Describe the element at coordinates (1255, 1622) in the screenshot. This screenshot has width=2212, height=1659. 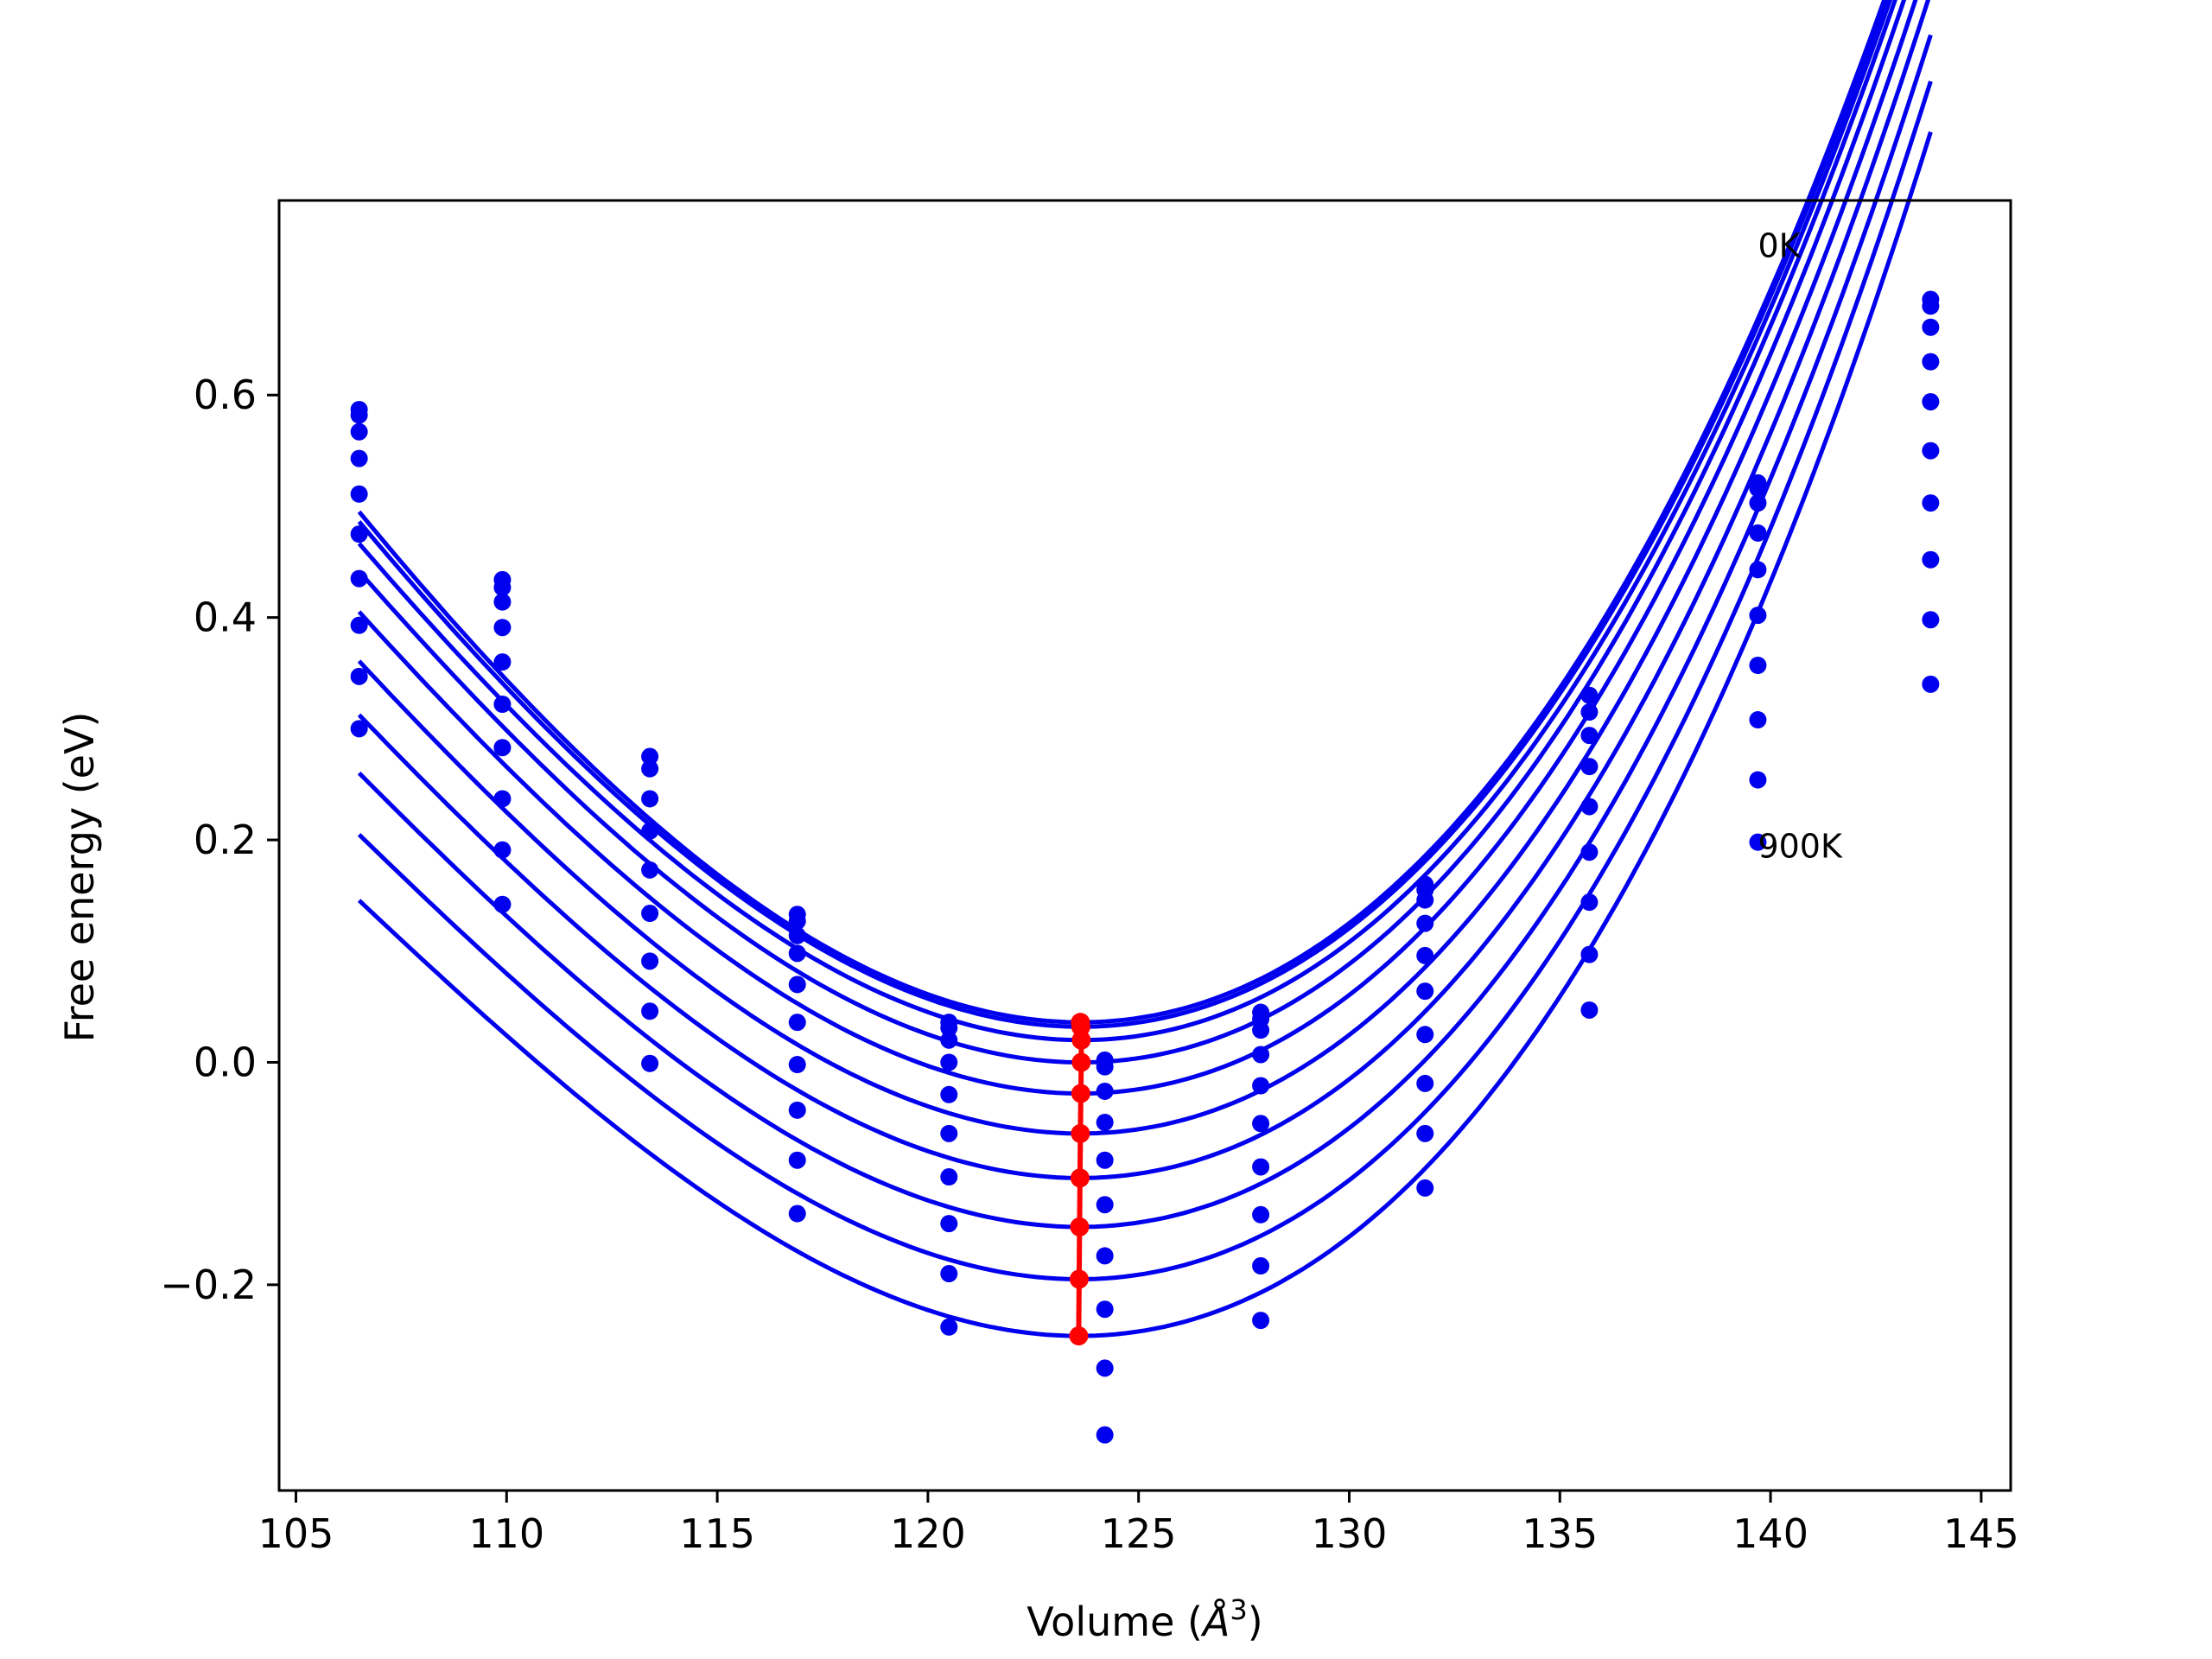
I see `x-axis-label-close: )` at that location.